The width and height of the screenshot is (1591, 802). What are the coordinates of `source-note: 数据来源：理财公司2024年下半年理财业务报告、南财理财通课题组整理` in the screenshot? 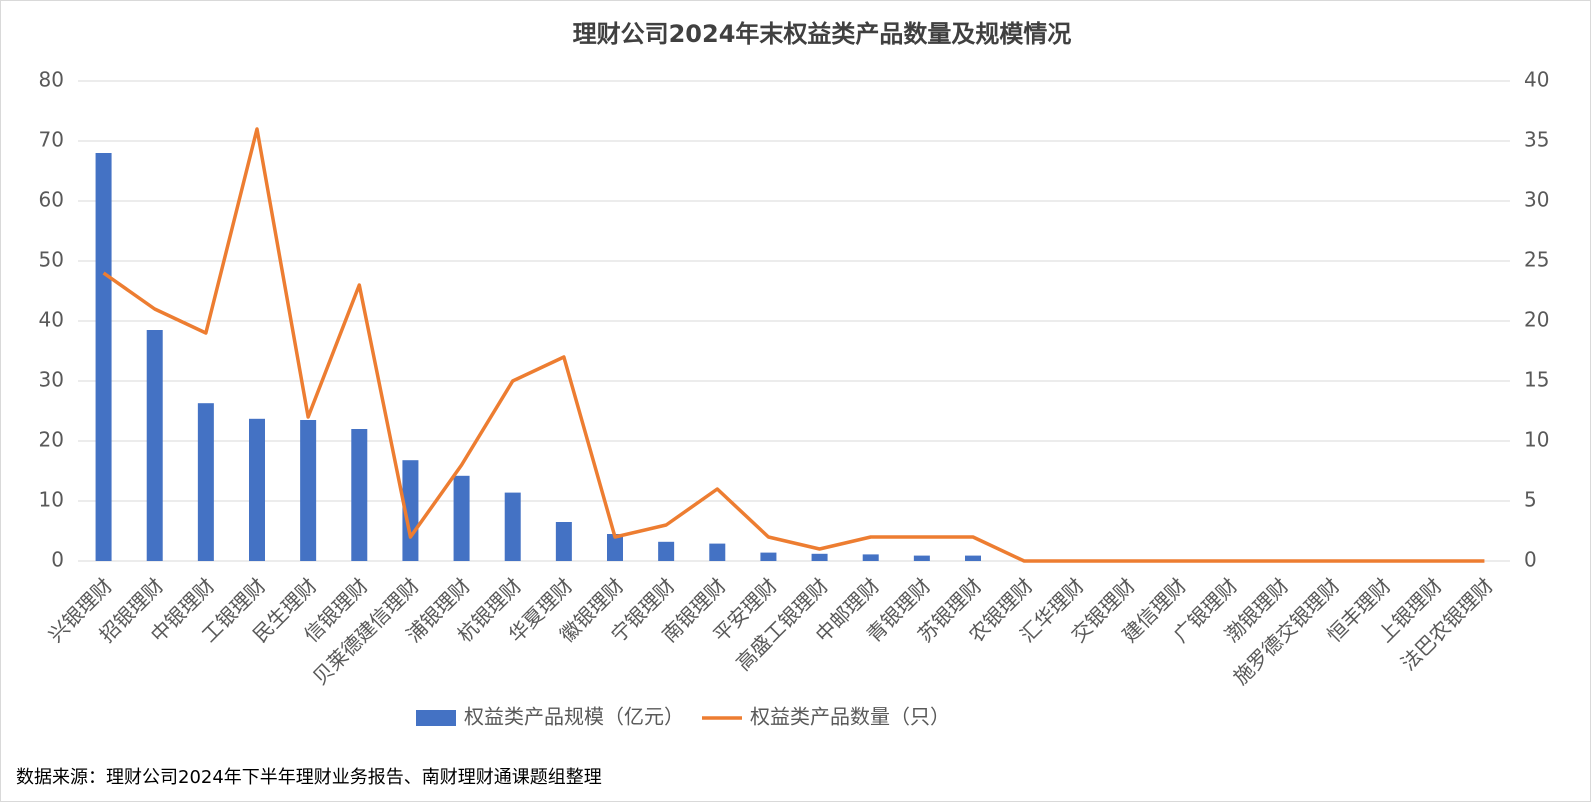 It's located at (309, 777).